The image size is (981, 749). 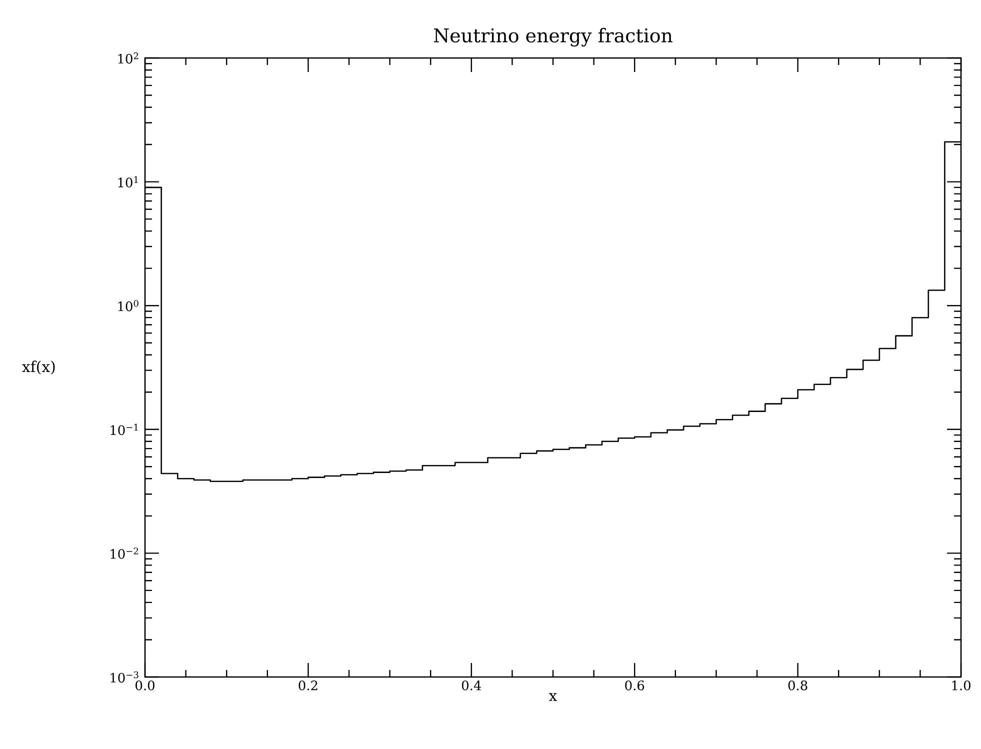 I want to click on x-tick-label: 0.8, so click(x=798, y=685).